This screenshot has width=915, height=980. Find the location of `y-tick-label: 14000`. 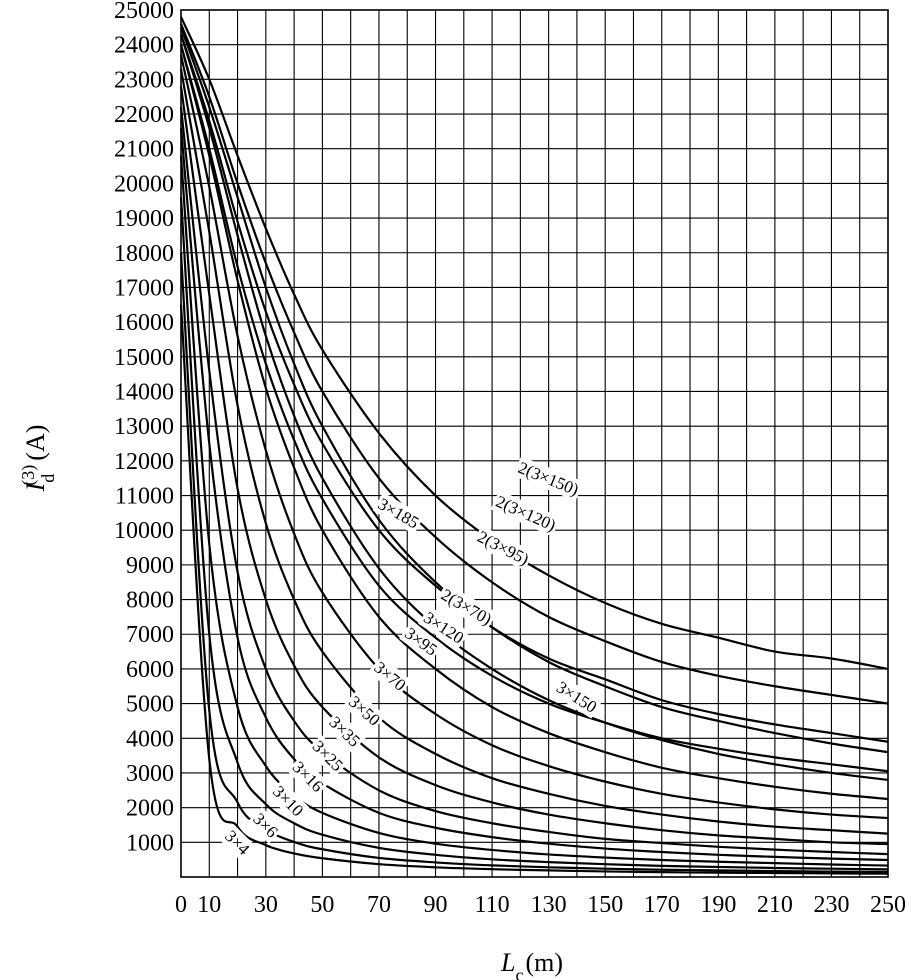

y-tick-label: 14000 is located at coordinates (144, 392).